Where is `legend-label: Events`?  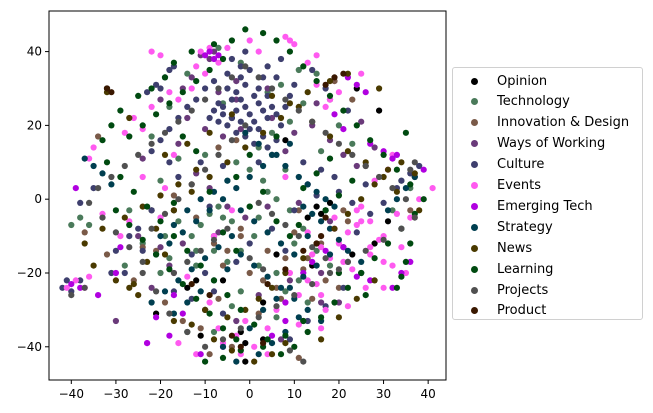
legend-label: Events is located at coordinates (519, 185).